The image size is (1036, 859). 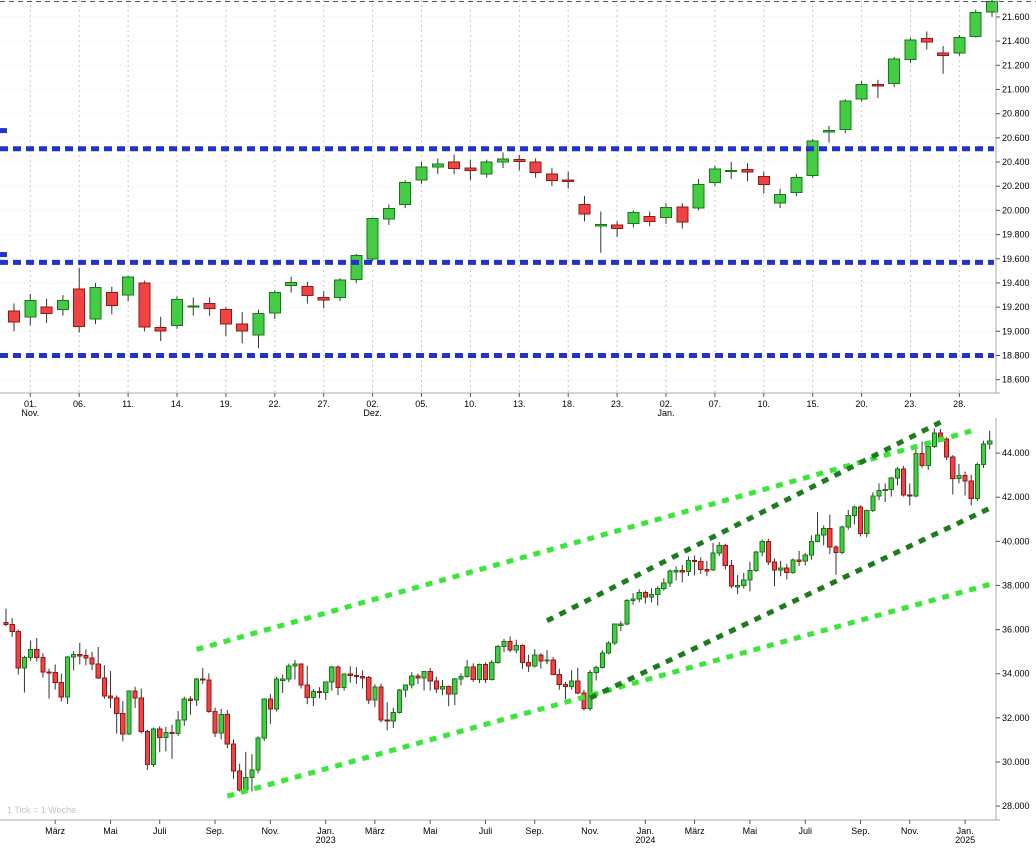 I want to click on y-axis-label: 42.000, so click(x=1016, y=497).